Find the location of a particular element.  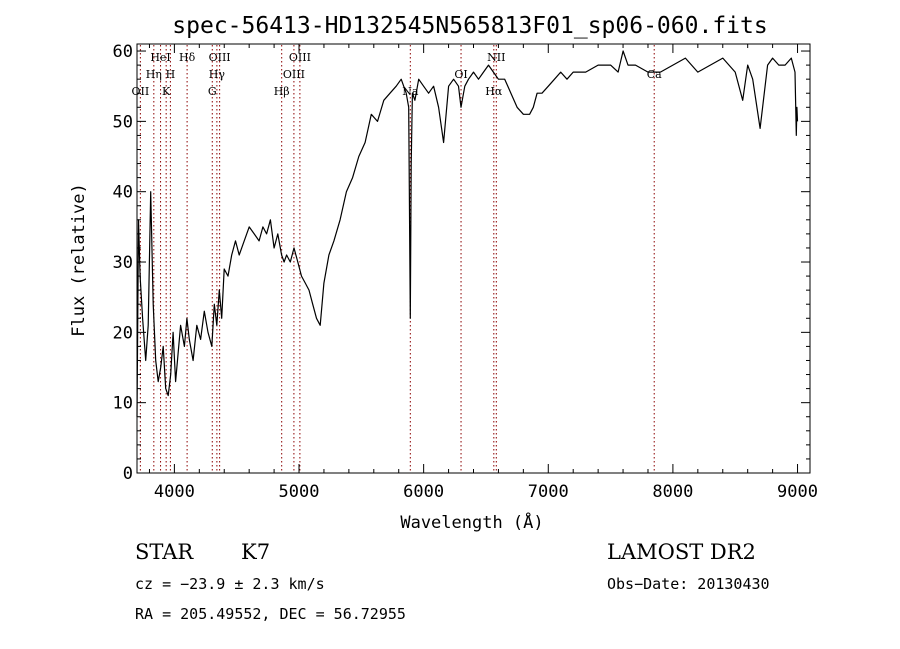

marker-label: NII is located at coordinates (496, 57).